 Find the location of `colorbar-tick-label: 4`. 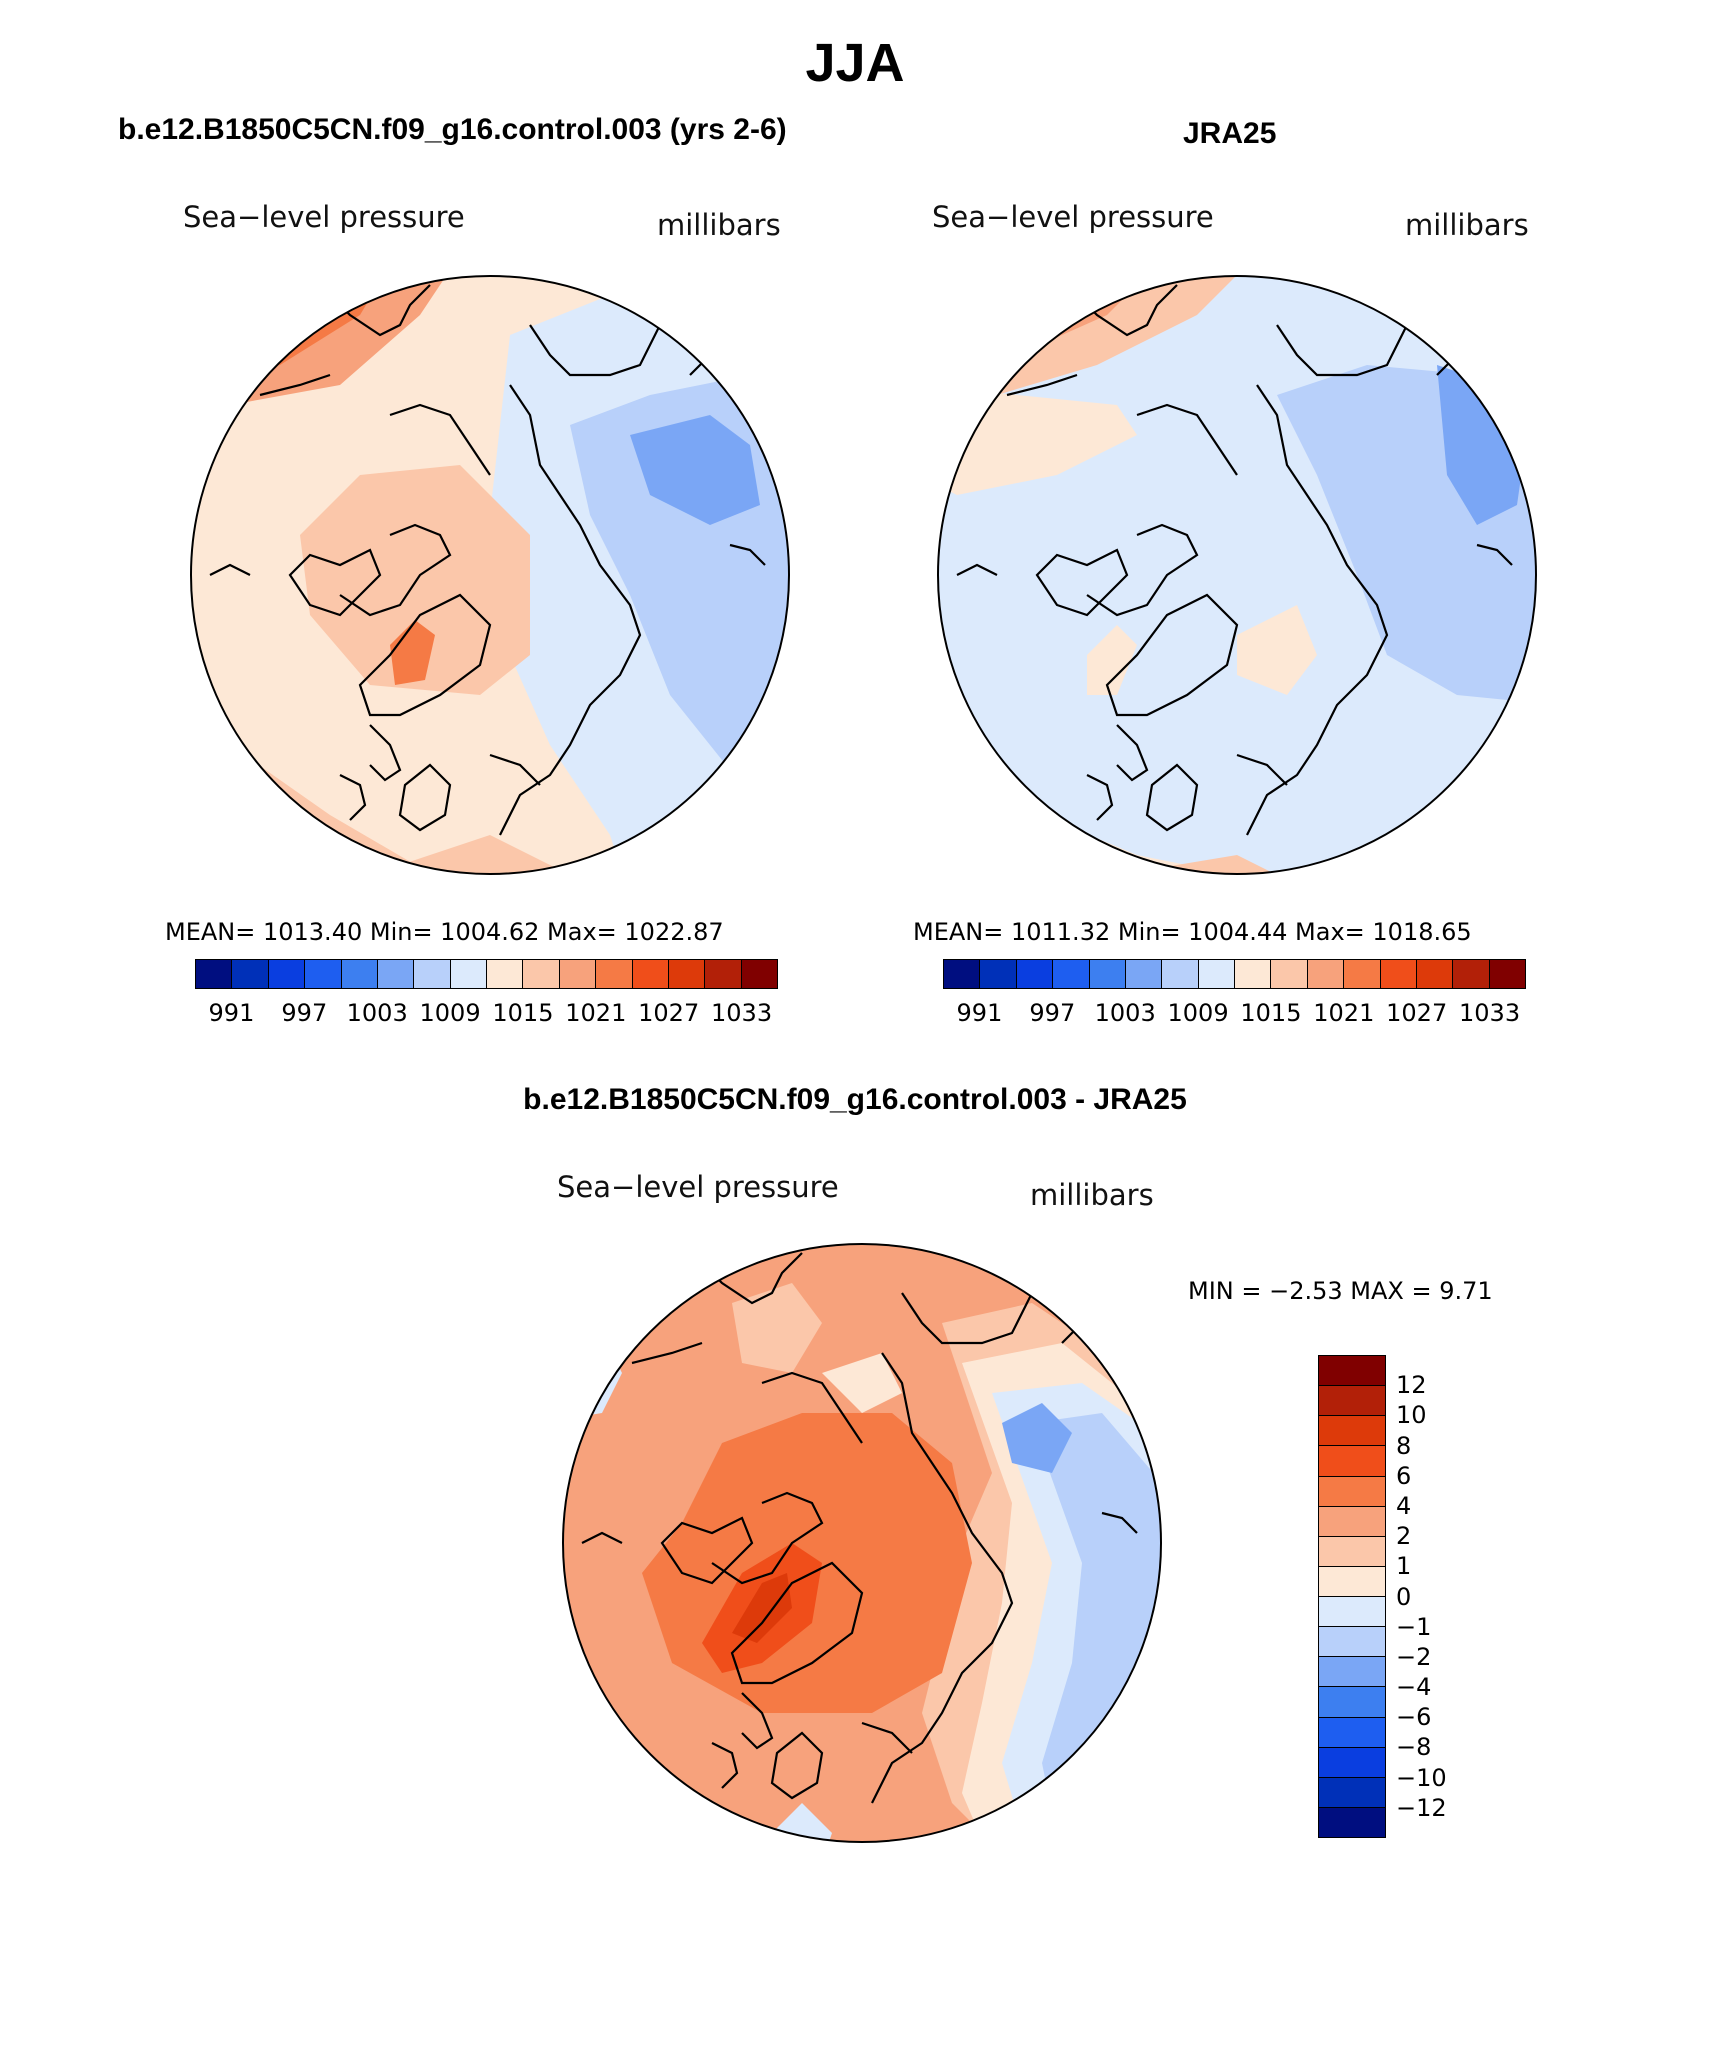

colorbar-tick-label: 4 is located at coordinates (1404, 1505).